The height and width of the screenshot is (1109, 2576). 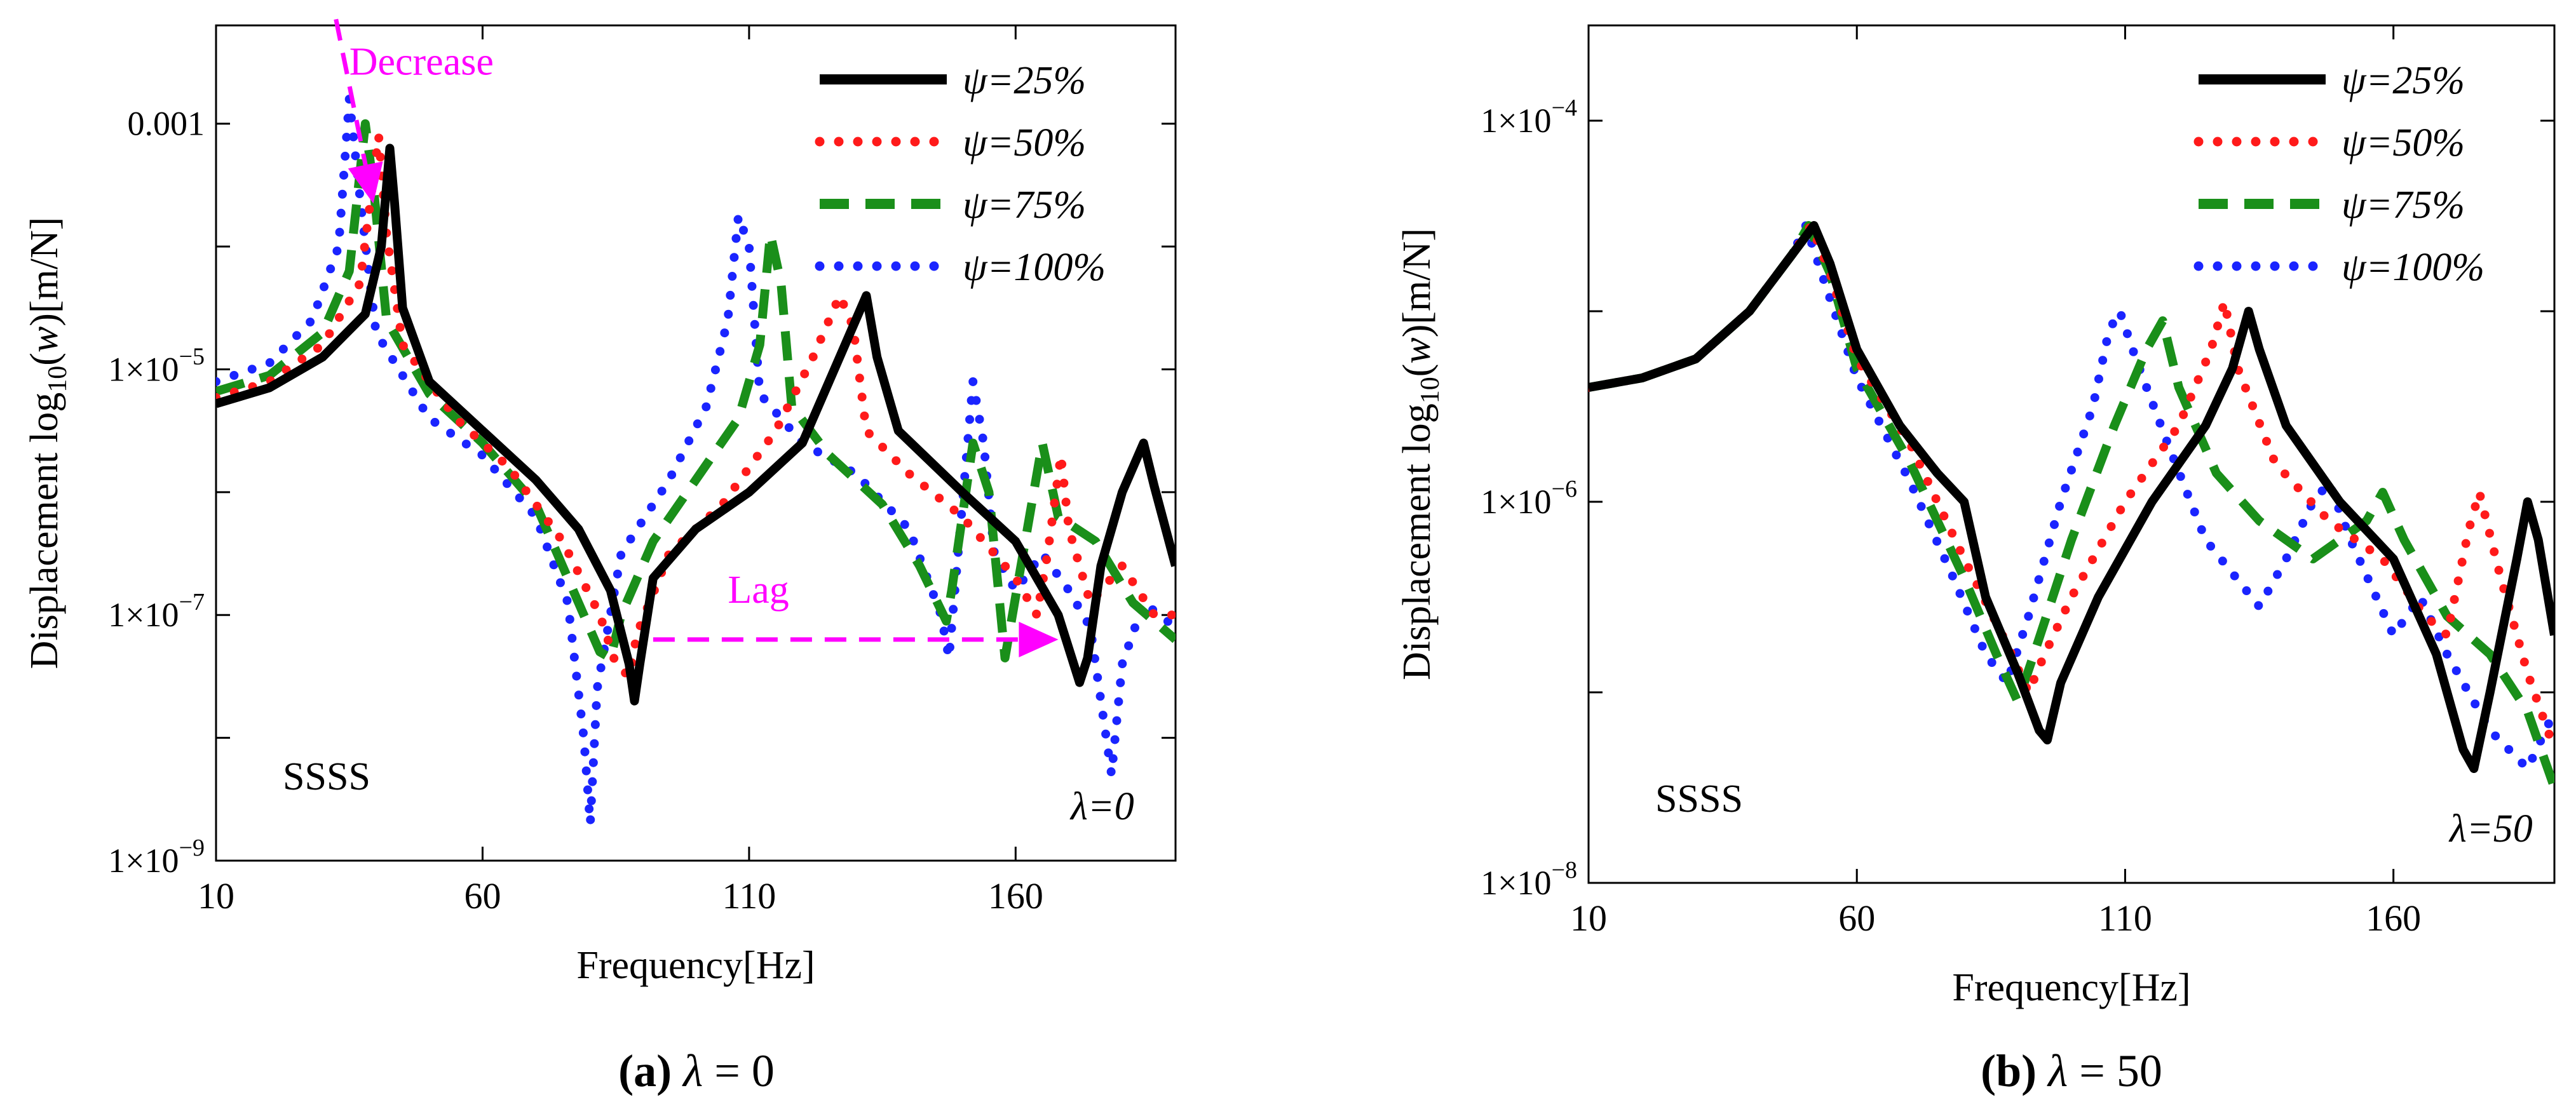 What do you see at coordinates (192, 848) in the screenshot?
I see `y-tick-exponent: −9` at bounding box center [192, 848].